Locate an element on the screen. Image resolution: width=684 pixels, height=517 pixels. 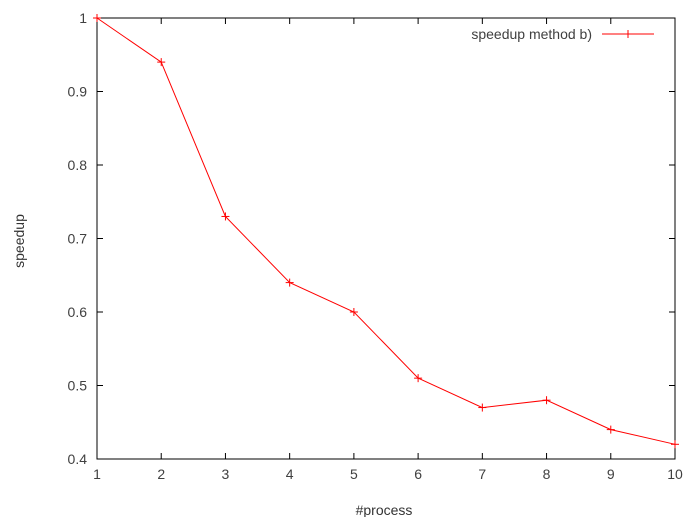
x-tick-label: 8 is located at coordinates (547, 474).